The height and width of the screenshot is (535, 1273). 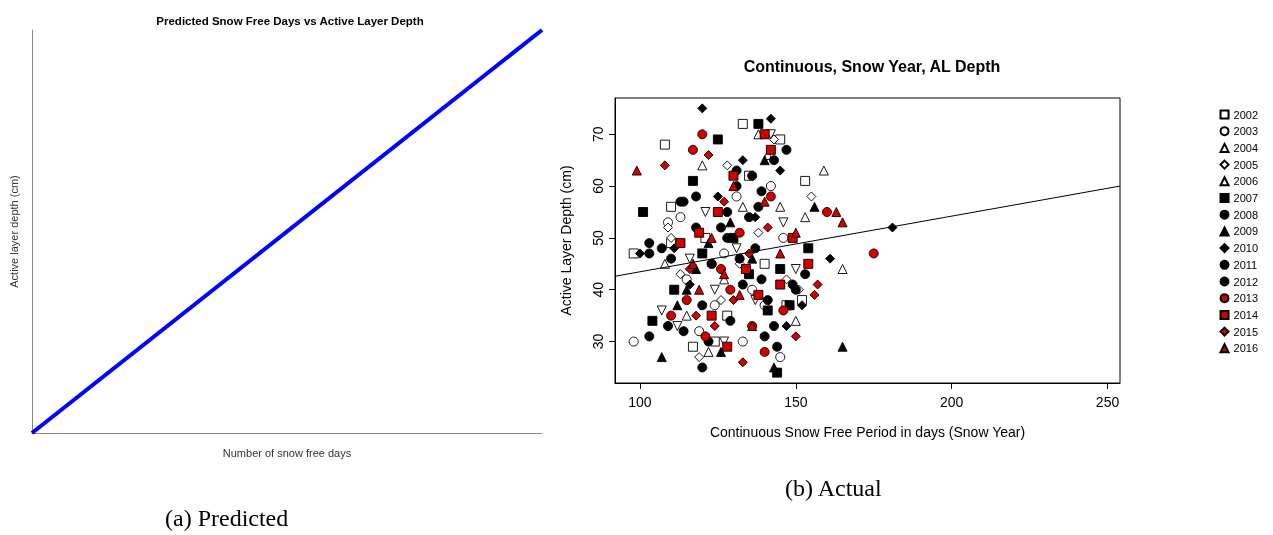 What do you see at coordinates (1246, 314) in the screenshot?
I see `legend-label: 2014` at bounding box center [1246, 314].